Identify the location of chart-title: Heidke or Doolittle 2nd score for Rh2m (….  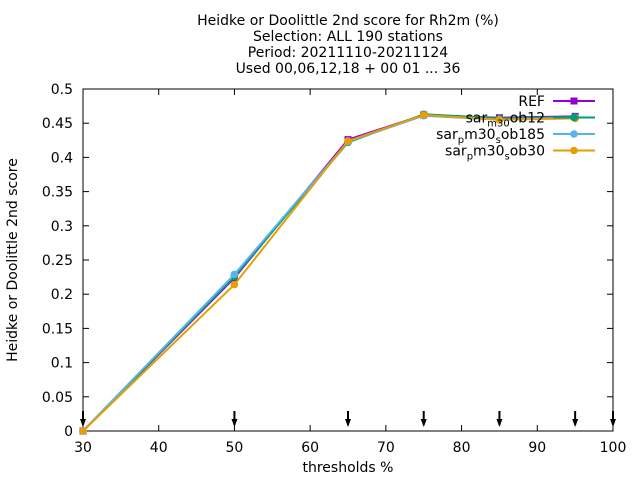
(348, 45).